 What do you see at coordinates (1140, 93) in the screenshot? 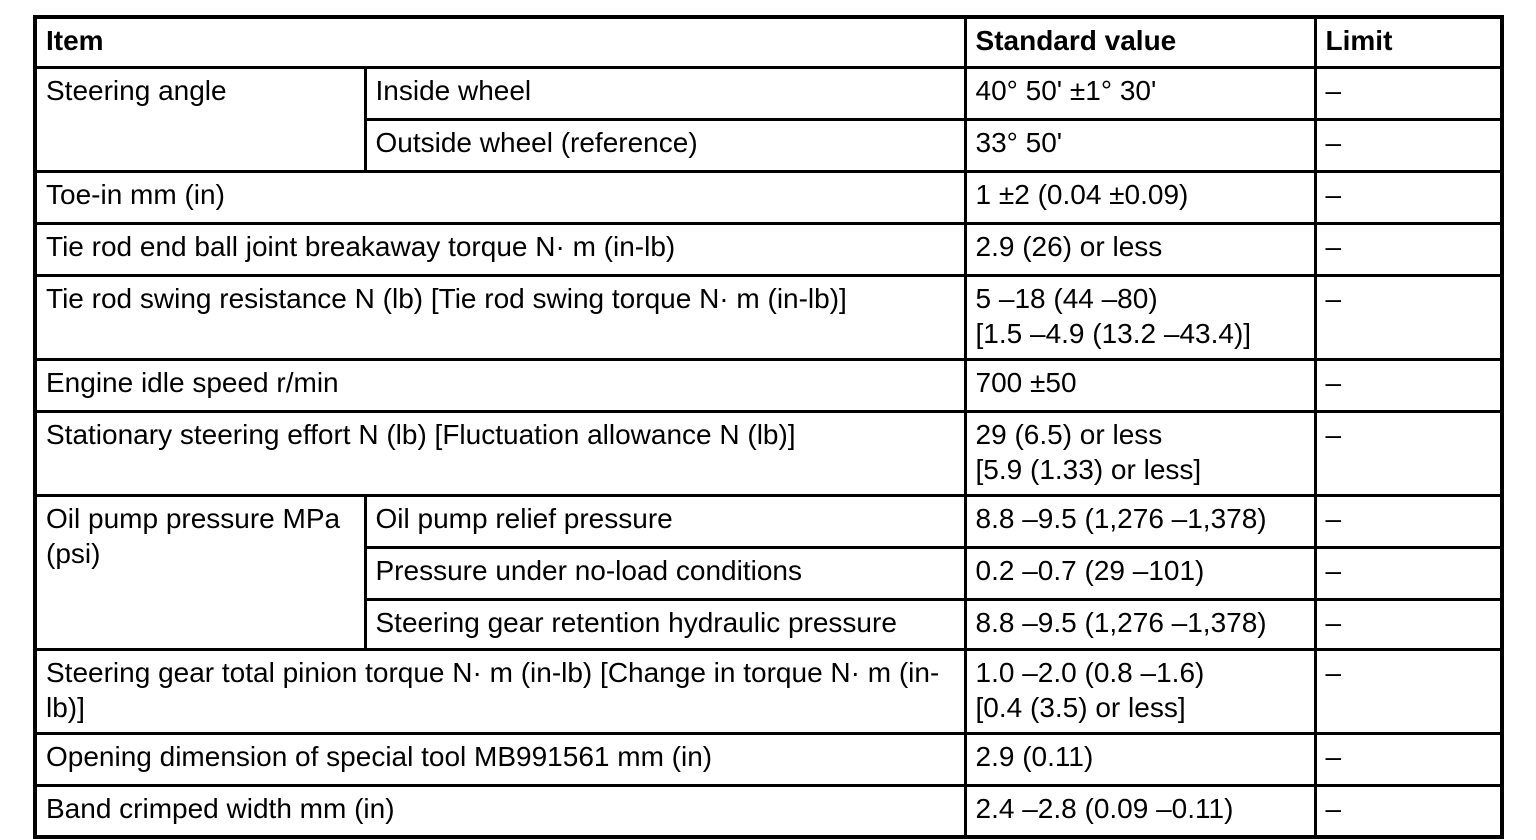
I see `value-cell: 40° 50' ±1° 30'` at bounding box center [1140, 93].